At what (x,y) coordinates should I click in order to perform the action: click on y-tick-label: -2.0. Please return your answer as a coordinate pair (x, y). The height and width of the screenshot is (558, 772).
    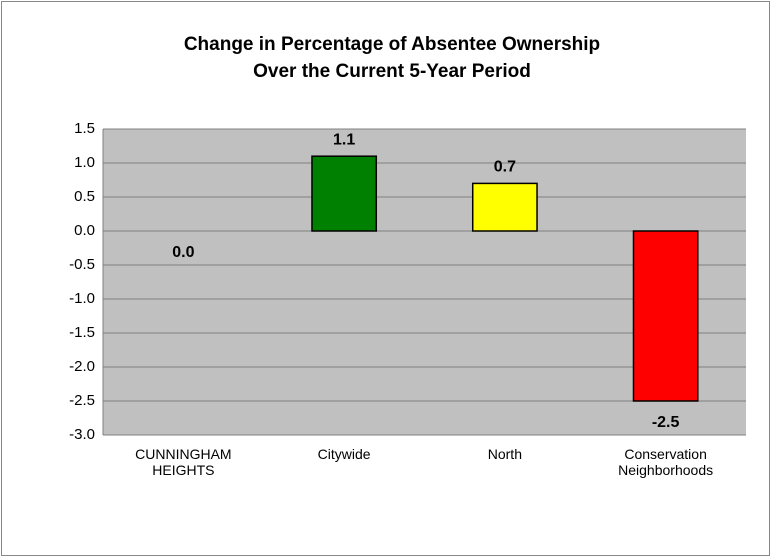
    Looking at the image, I should click on (82, 366).